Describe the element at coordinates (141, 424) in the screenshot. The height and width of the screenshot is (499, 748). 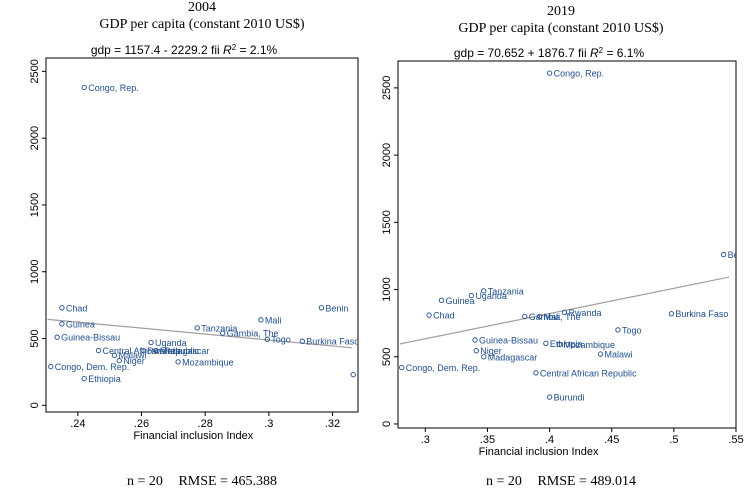
I see `x-tick-label: .26` at that location.